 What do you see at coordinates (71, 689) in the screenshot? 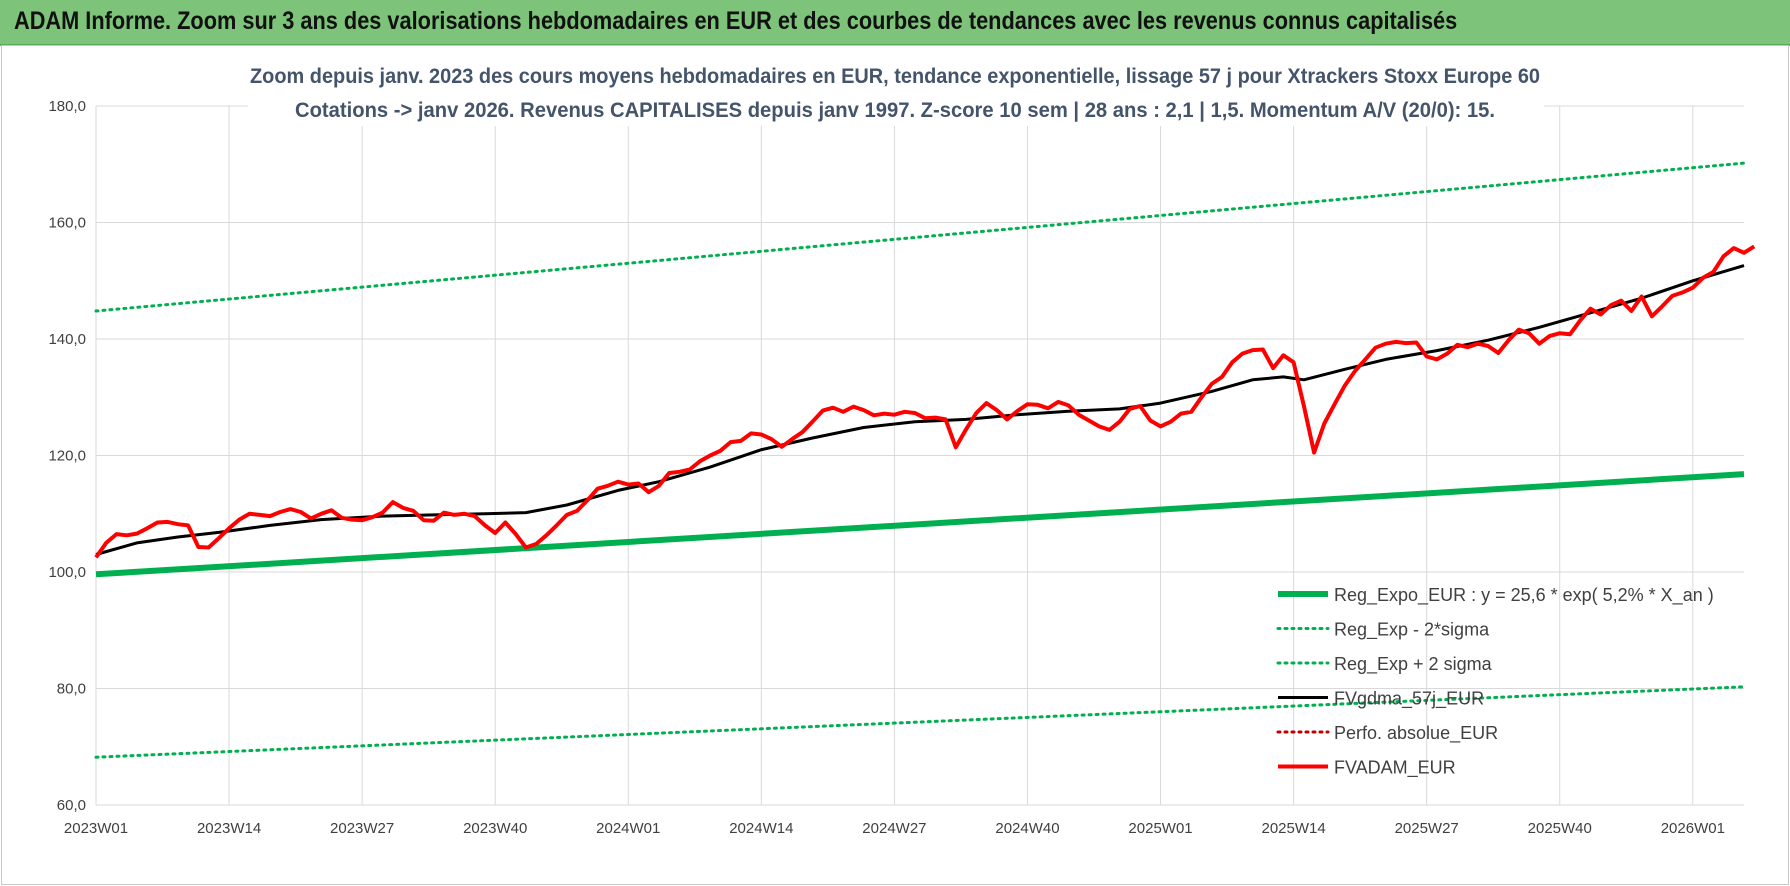
I see `y-tick-label: 80,0` at bounding box center [71, 689].